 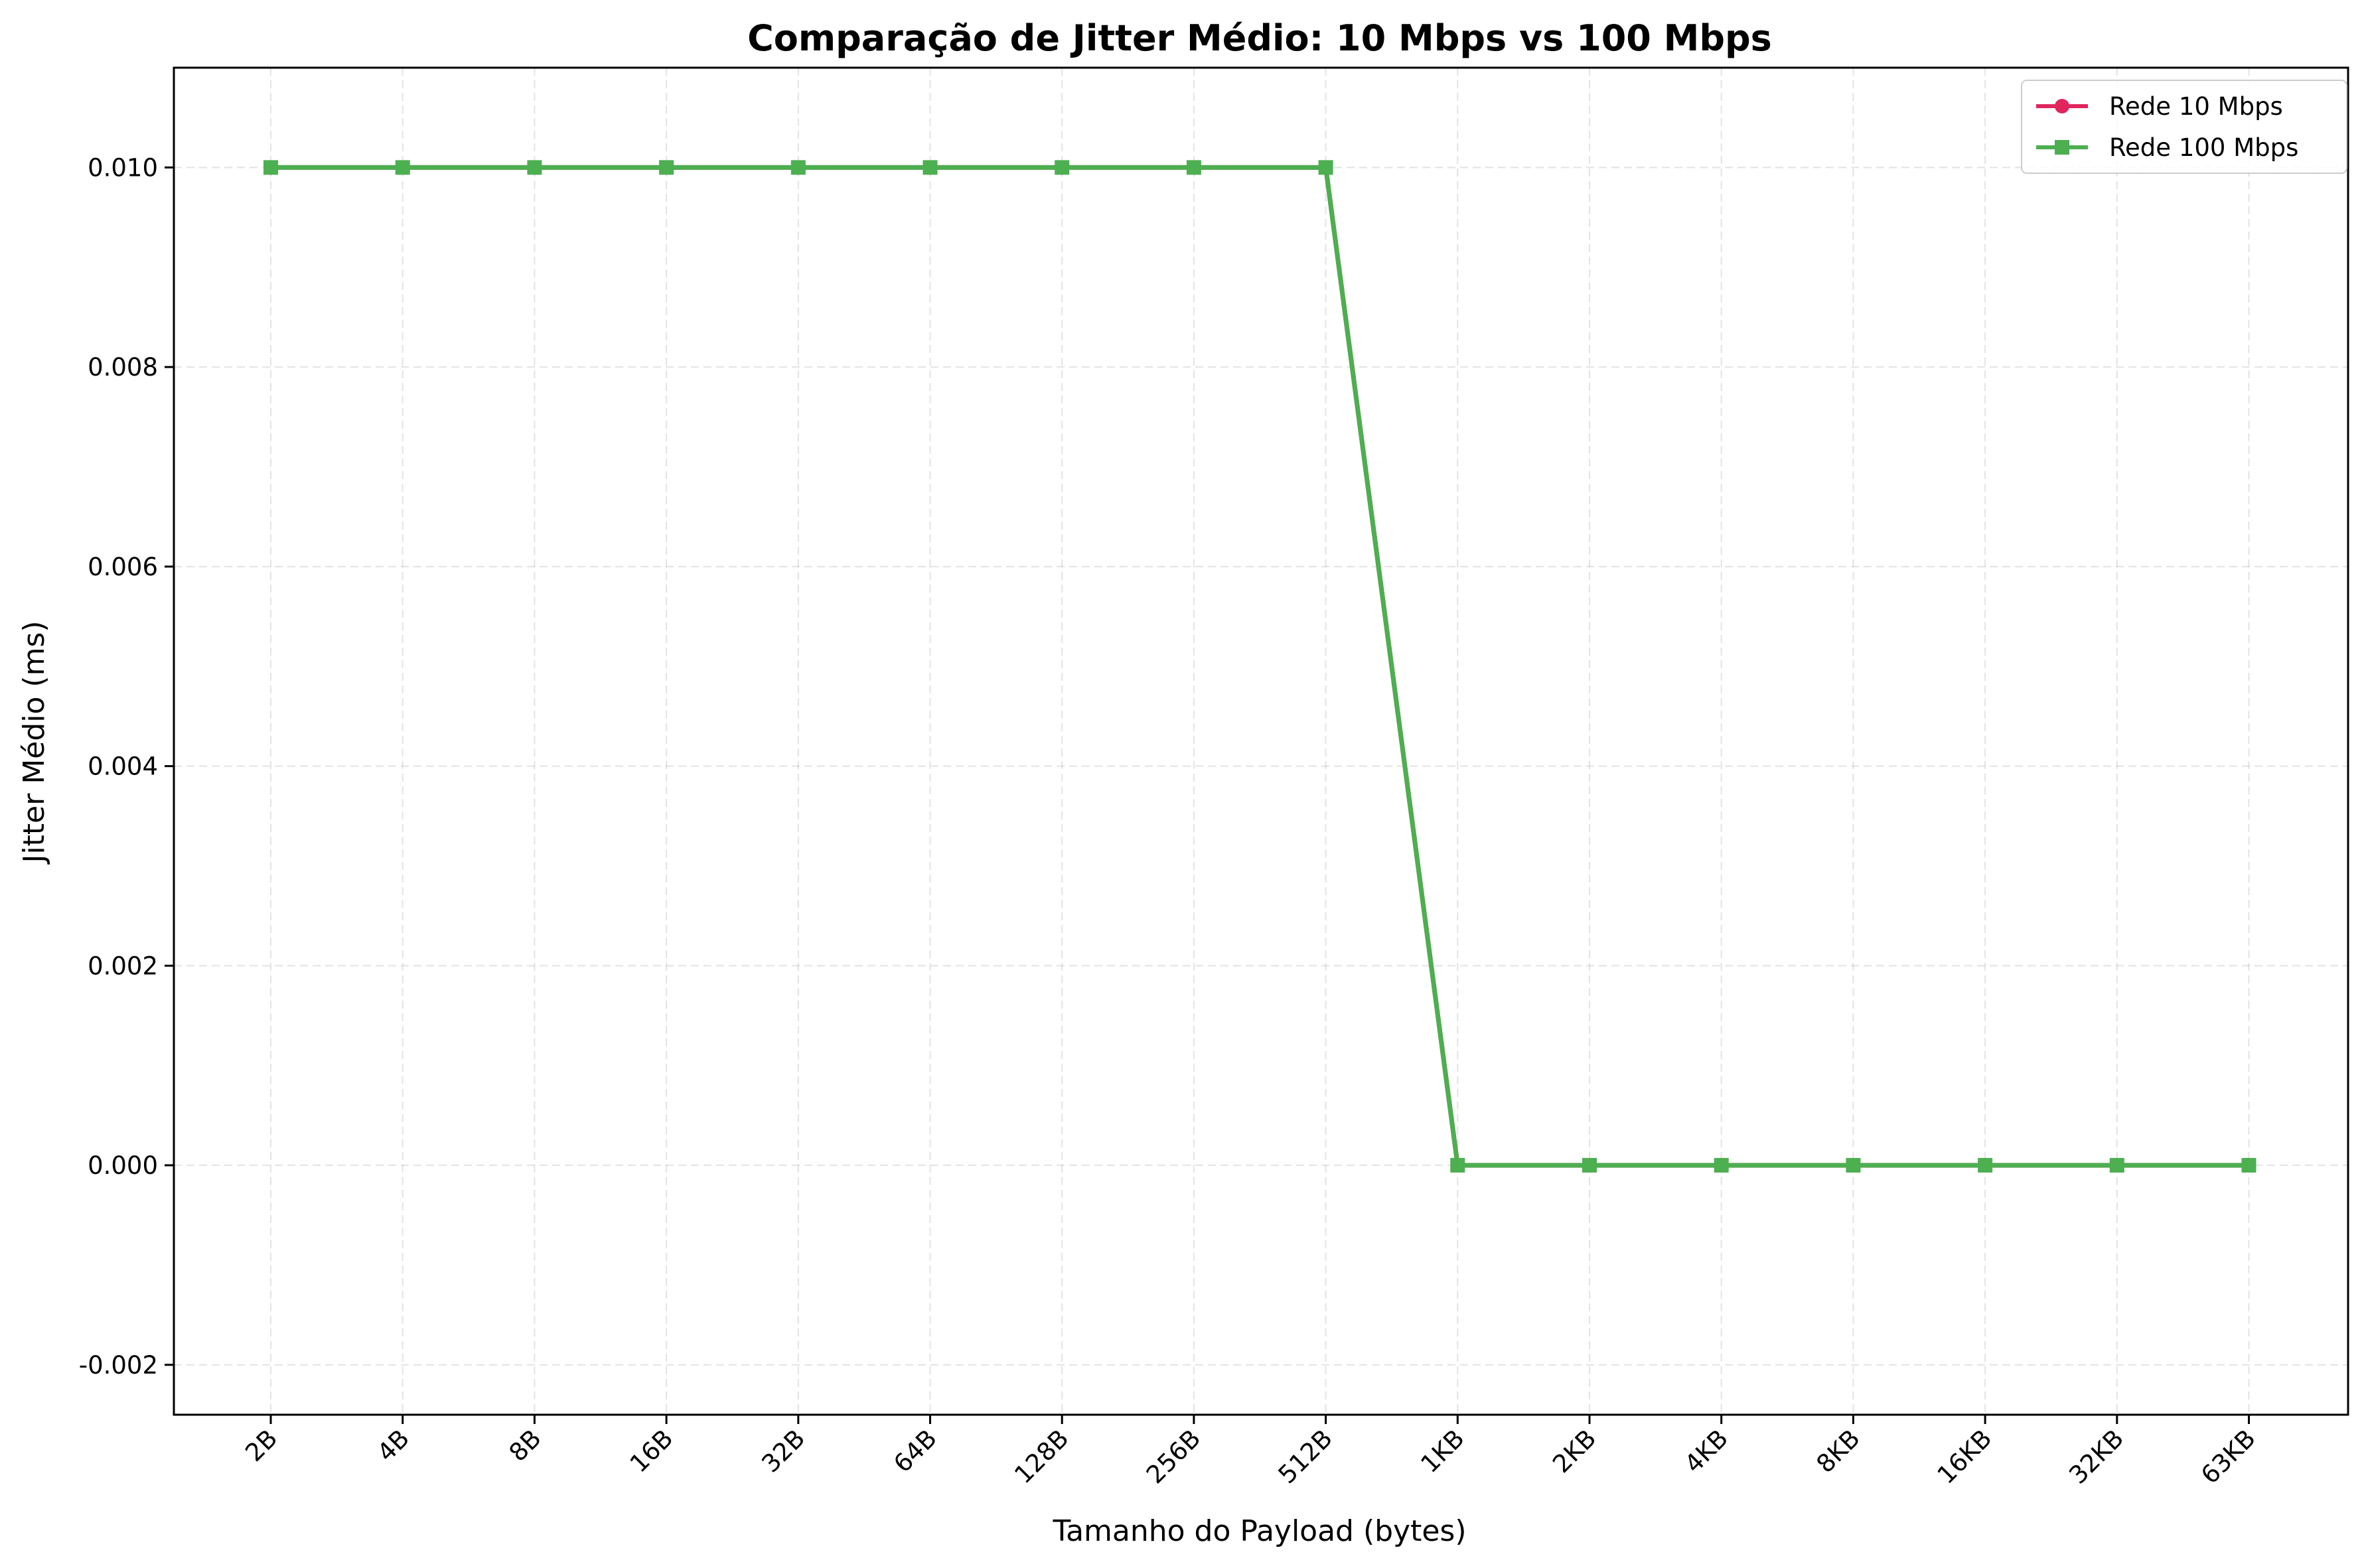 I want to click on y-tick-label: -0.002, so click(x=118, y=1365).